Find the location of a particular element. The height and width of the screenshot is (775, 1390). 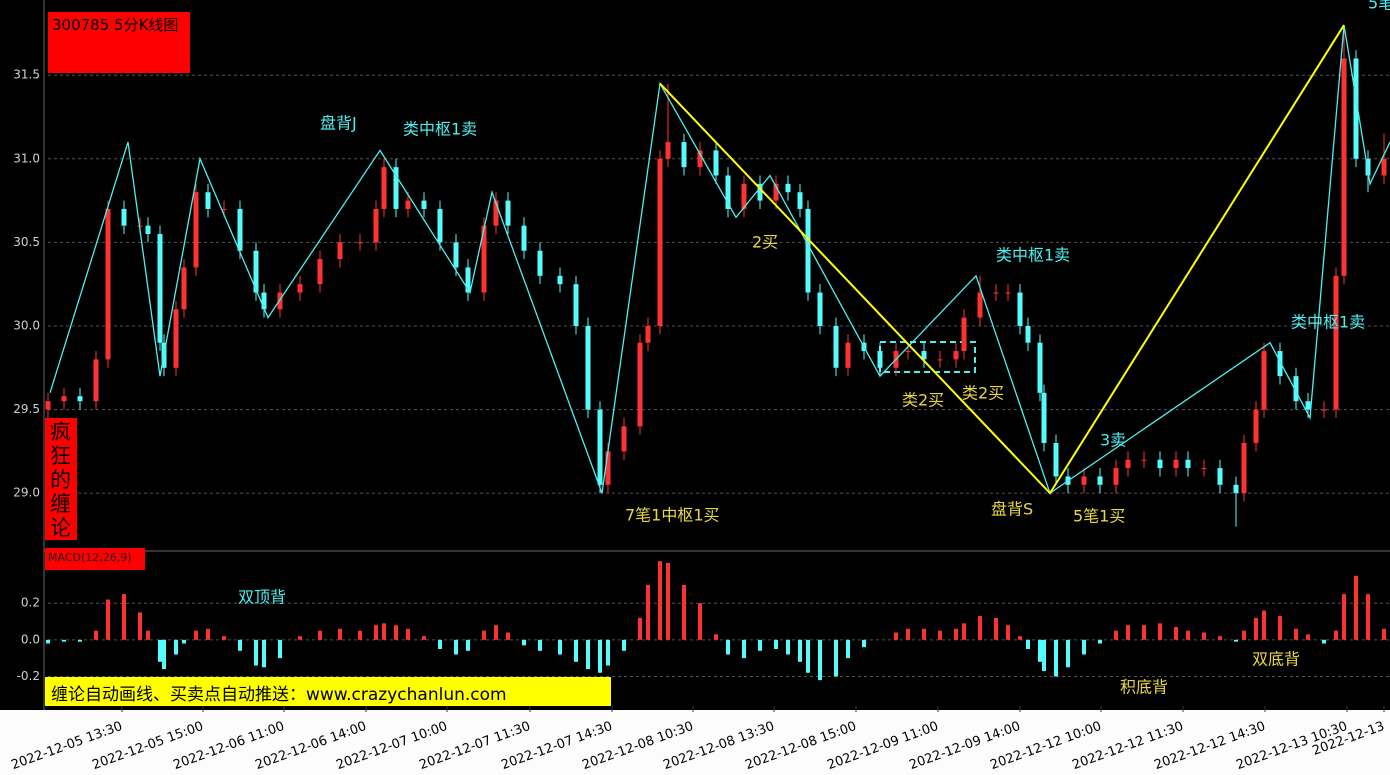

annotation: 类2买 is located at coordinates (923, 400).